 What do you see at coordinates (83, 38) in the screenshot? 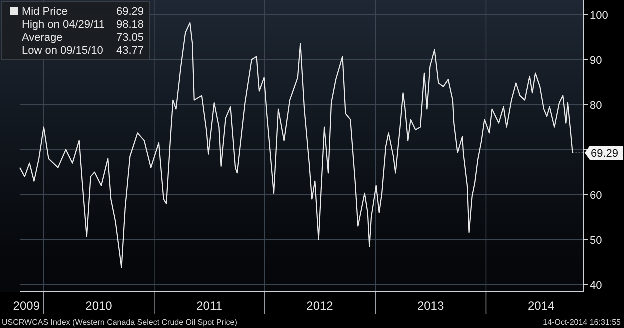
I see `text: Average 73.05` at bounding box center [83, 38].